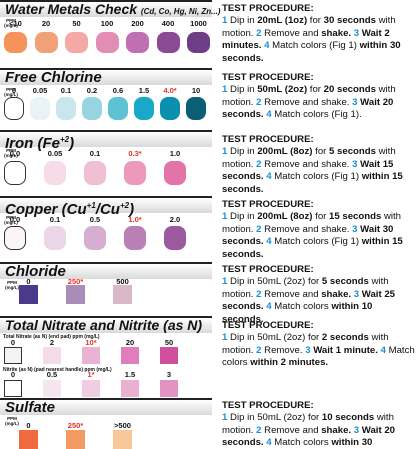 This screenshot has height=449, width=416. I want to click on step-emphasis: 2 seconds, so click(345, 338).